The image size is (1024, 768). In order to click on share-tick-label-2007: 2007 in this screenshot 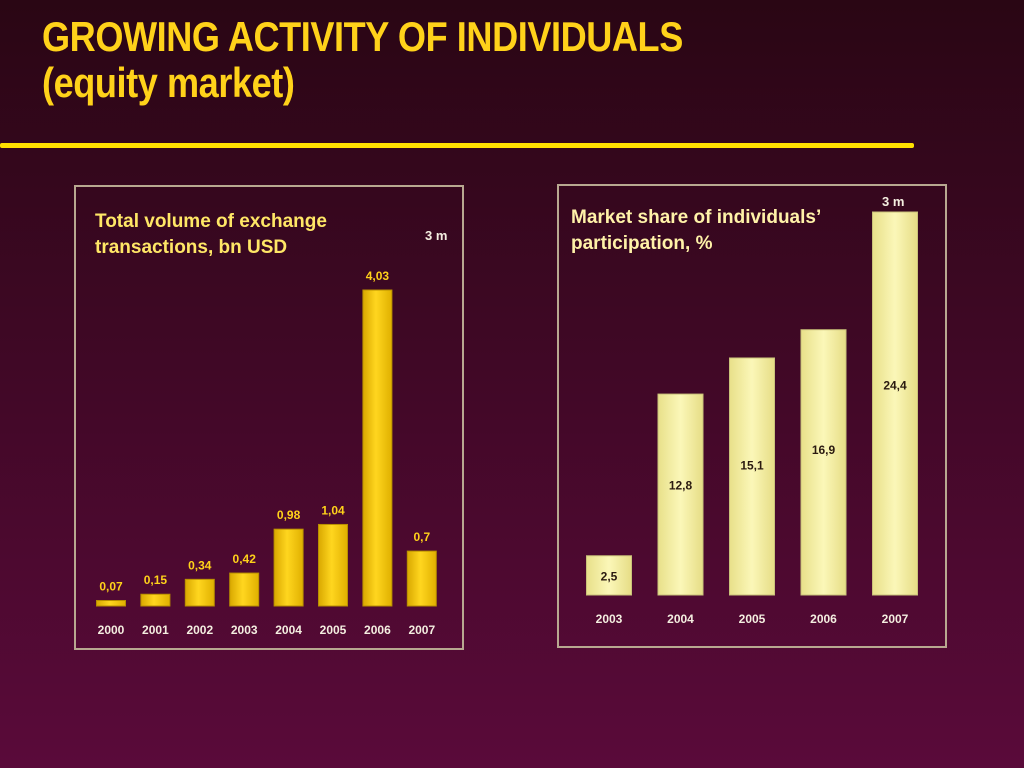, I will do `click(895, 619)`.